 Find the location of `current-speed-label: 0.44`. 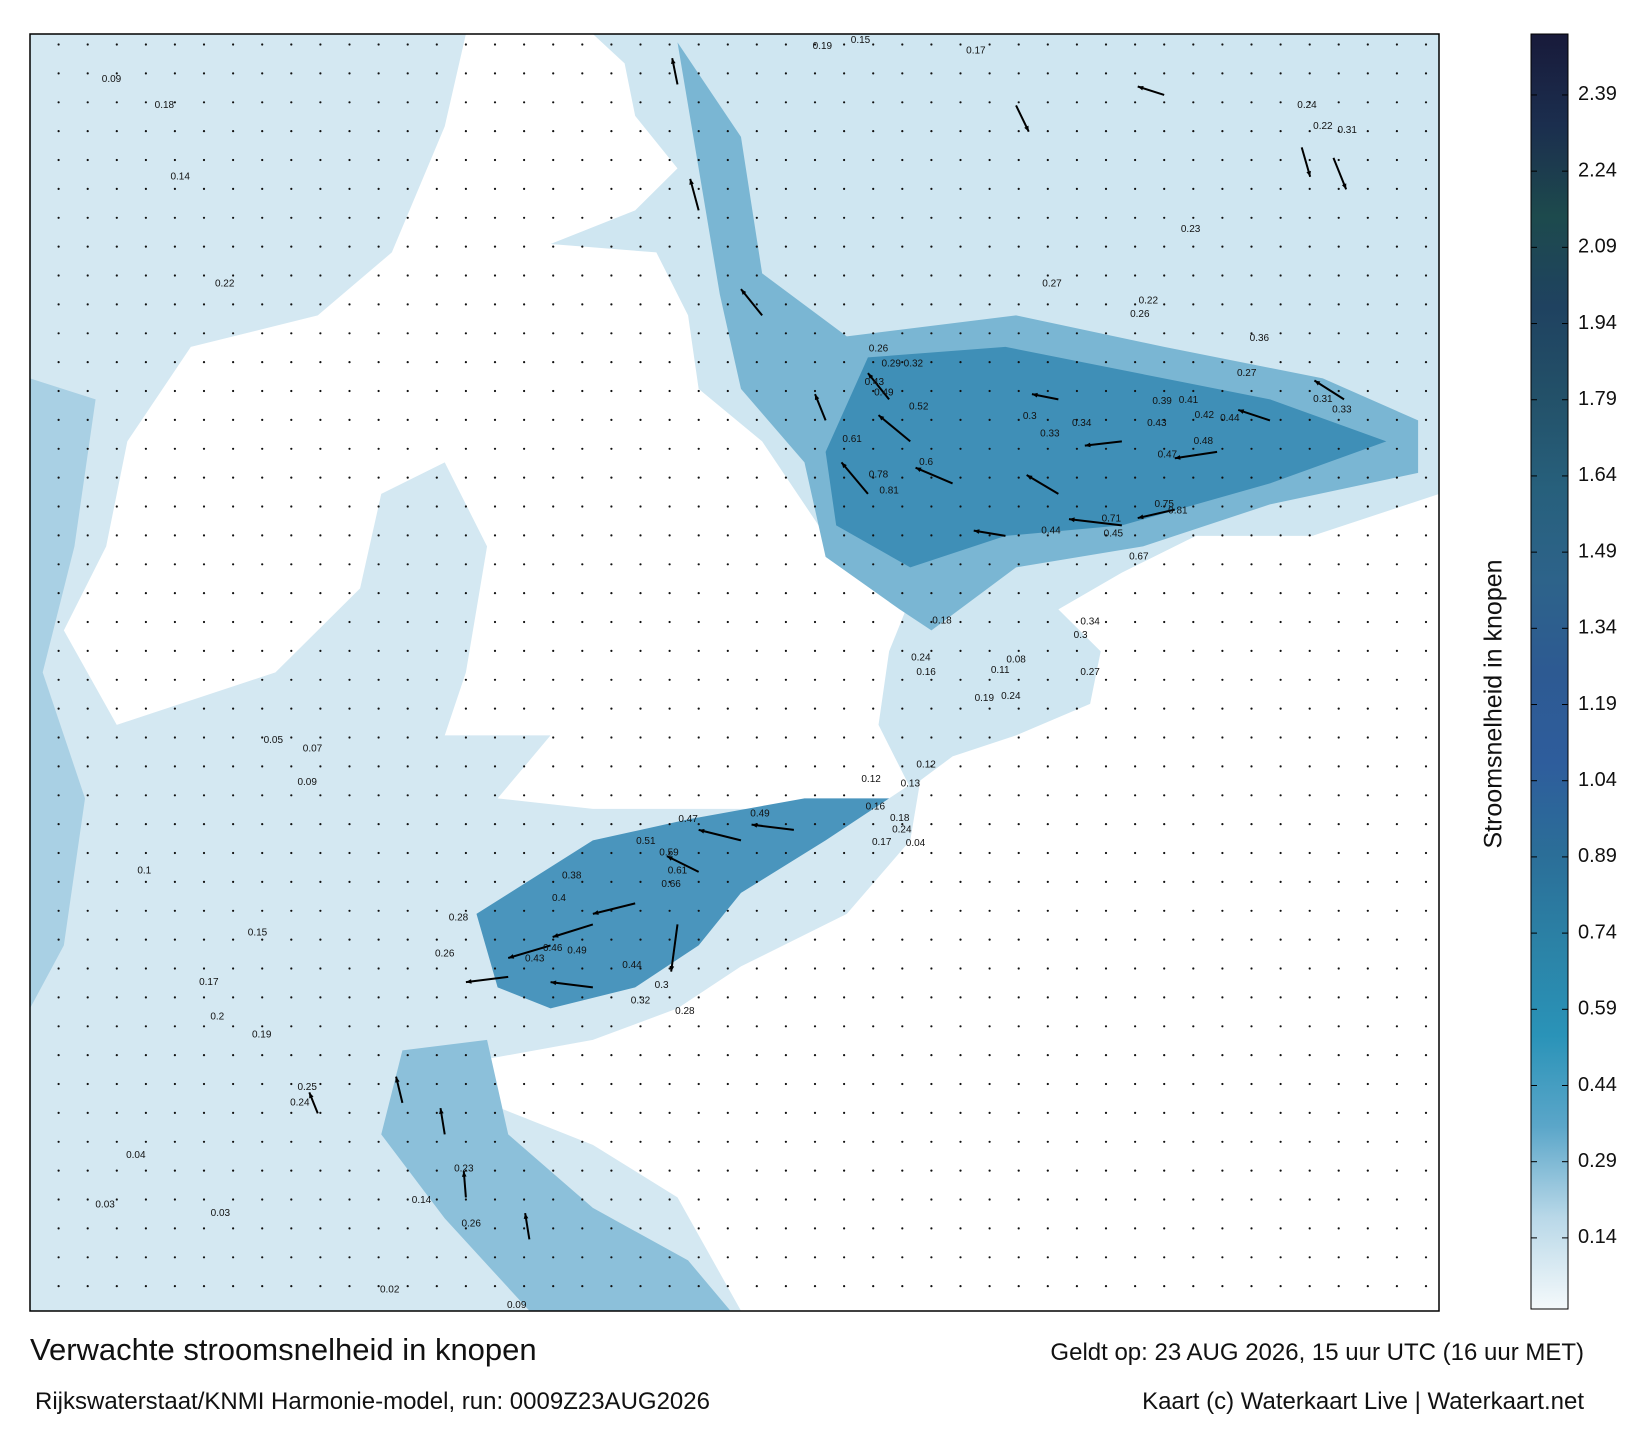

current-speed-label: 0.44 is located at coordinates (1230, 418).